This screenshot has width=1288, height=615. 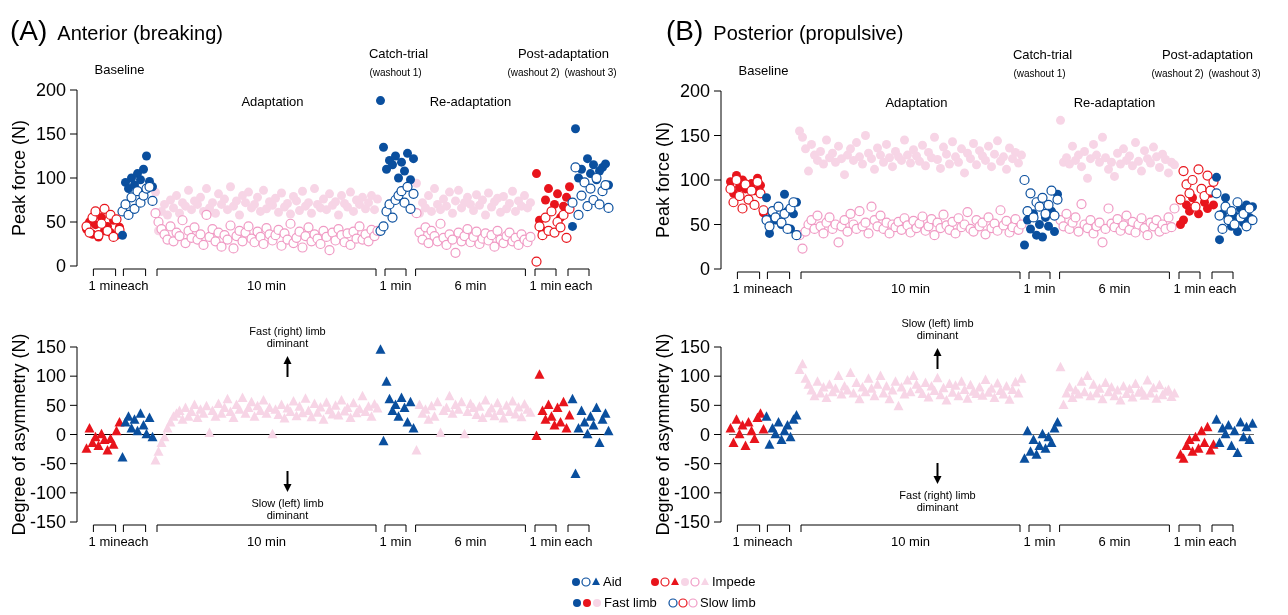 What do you see at coordinates (612, 581) in the screenshot?
I see `text: Aid` at bounding box center [612, 581].